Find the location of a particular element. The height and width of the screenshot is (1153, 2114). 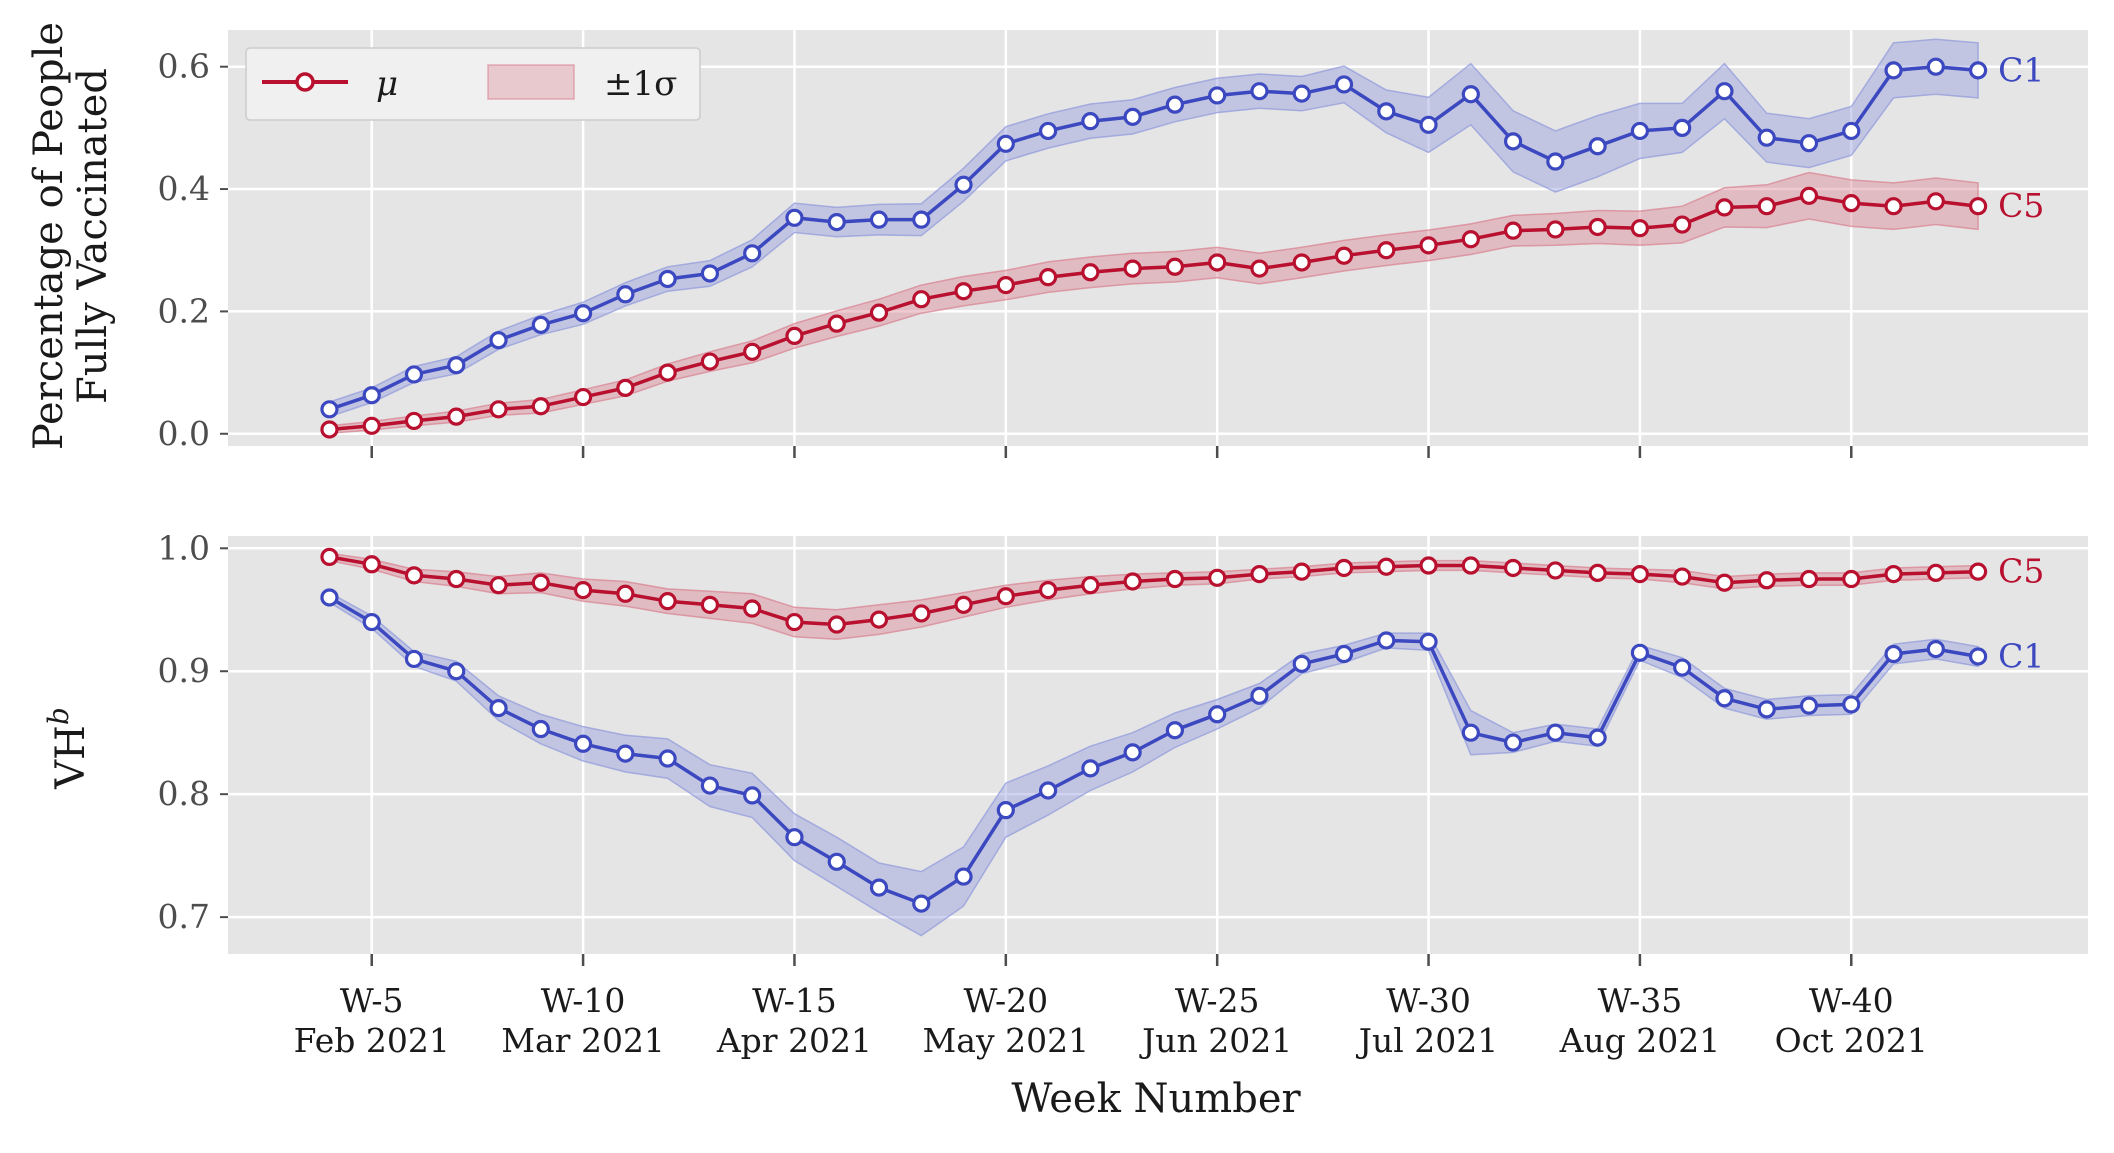

bot-point-c5-w8 is located at coordinates (498, 585).